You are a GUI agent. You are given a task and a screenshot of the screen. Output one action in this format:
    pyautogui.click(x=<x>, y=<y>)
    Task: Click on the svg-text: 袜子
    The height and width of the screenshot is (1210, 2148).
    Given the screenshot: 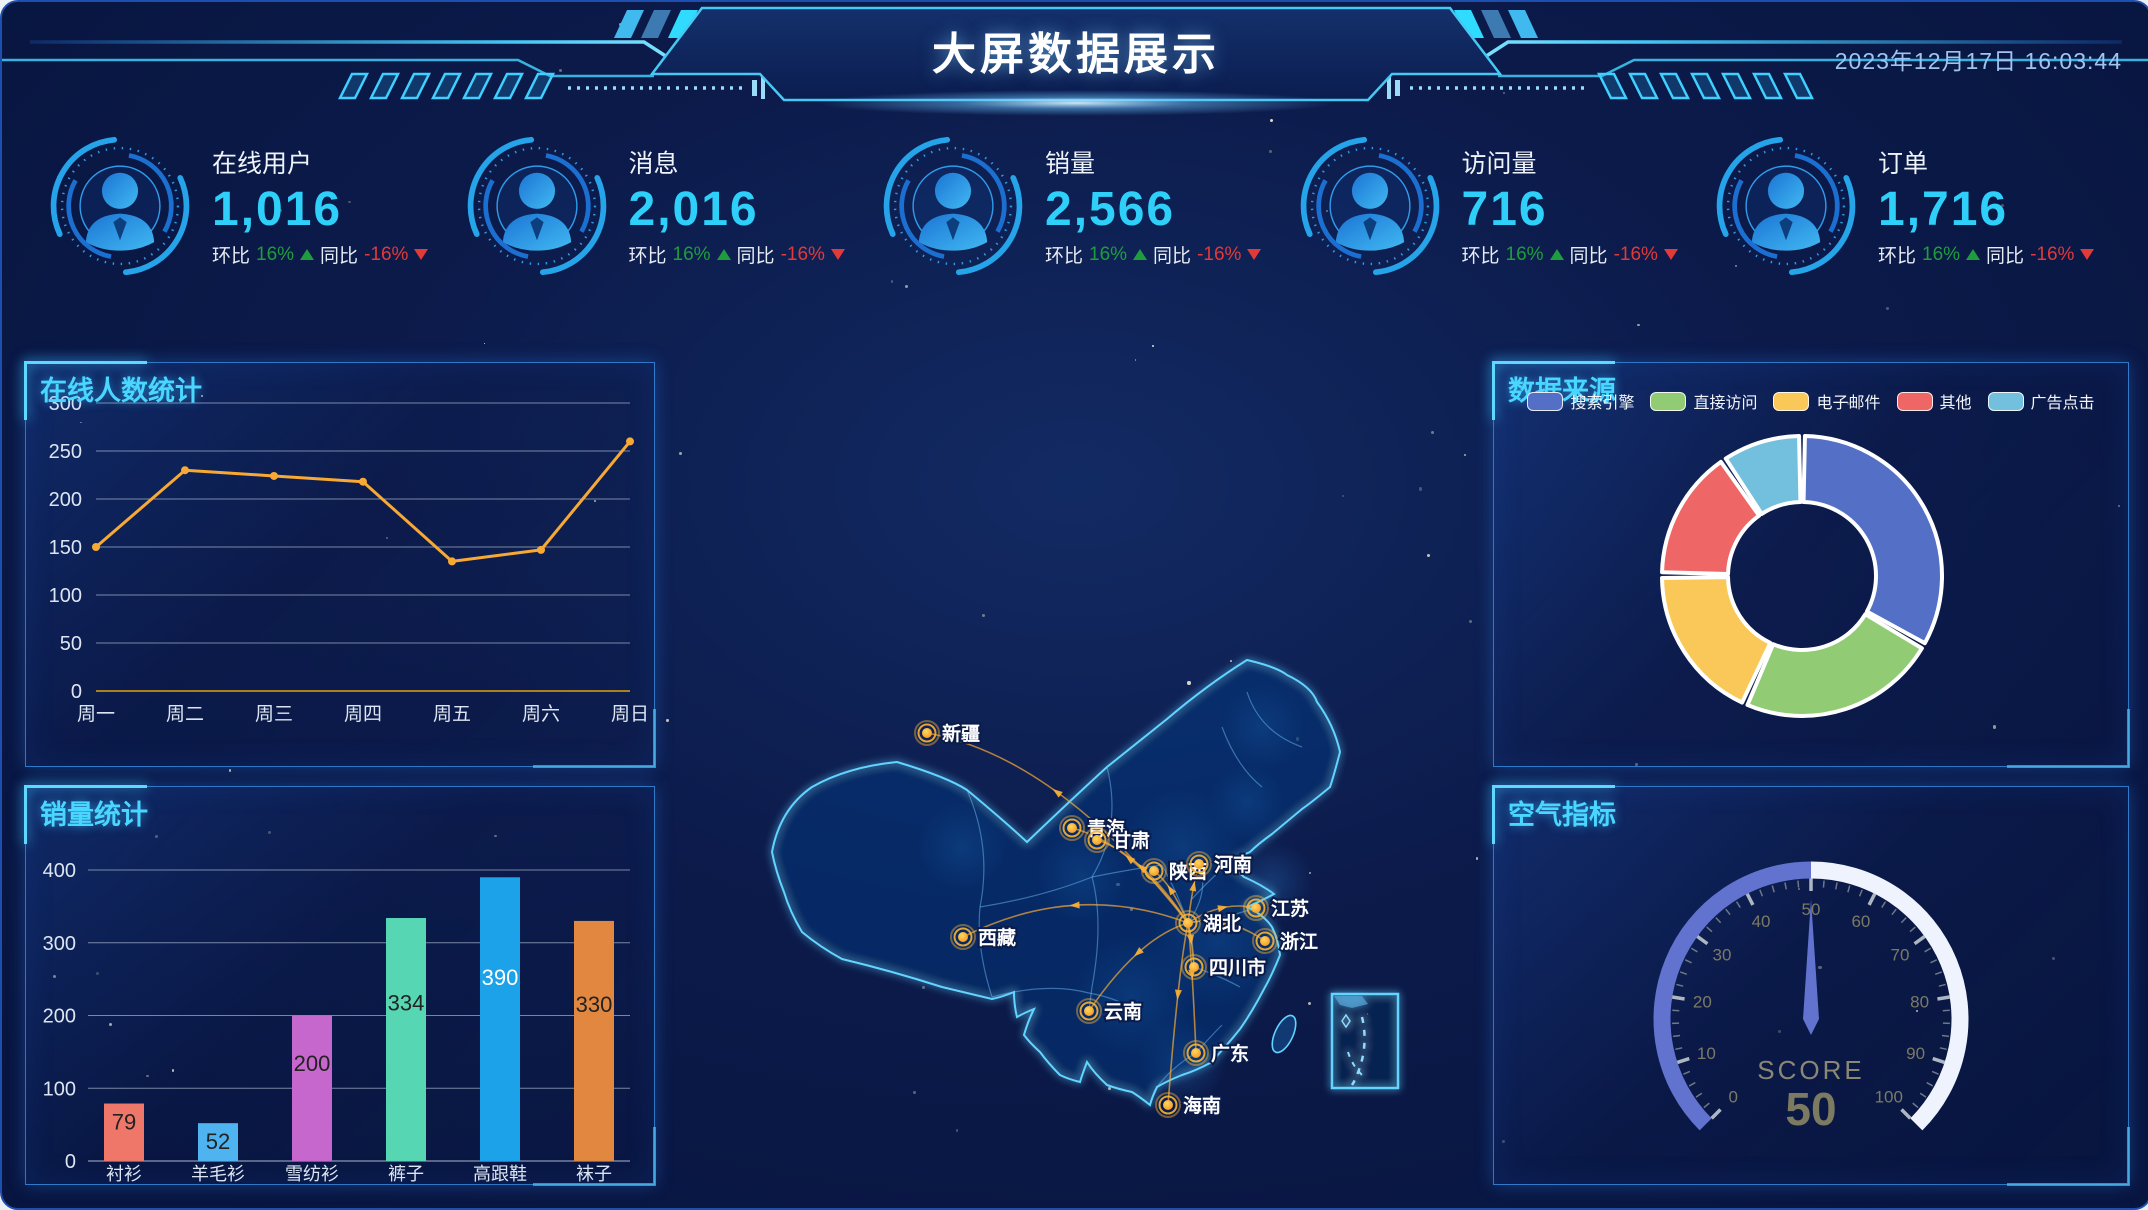 What is the action you would take?
    pyautogui.click(x=594, y=1174)
    